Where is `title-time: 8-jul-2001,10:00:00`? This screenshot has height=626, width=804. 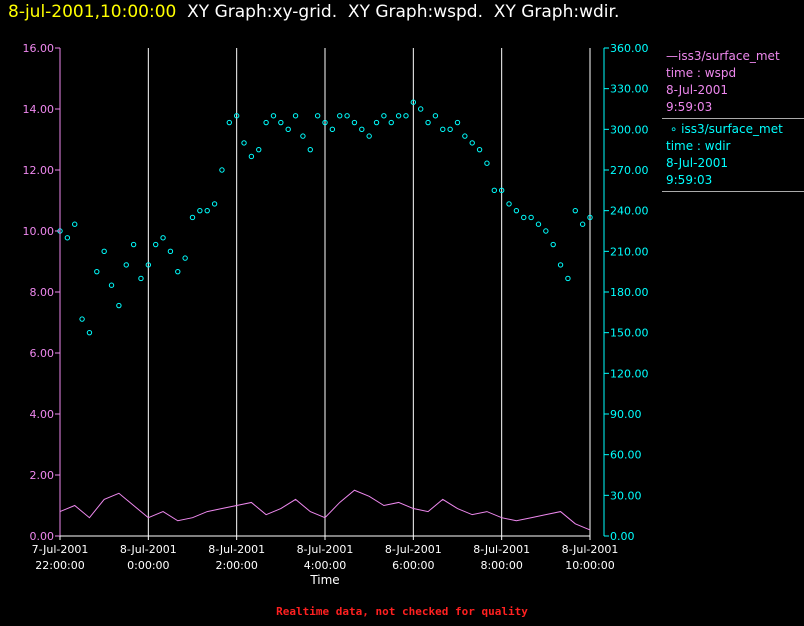
title-time: 8-jul-2001,10:00:00 is located at coordinates (92, 12).